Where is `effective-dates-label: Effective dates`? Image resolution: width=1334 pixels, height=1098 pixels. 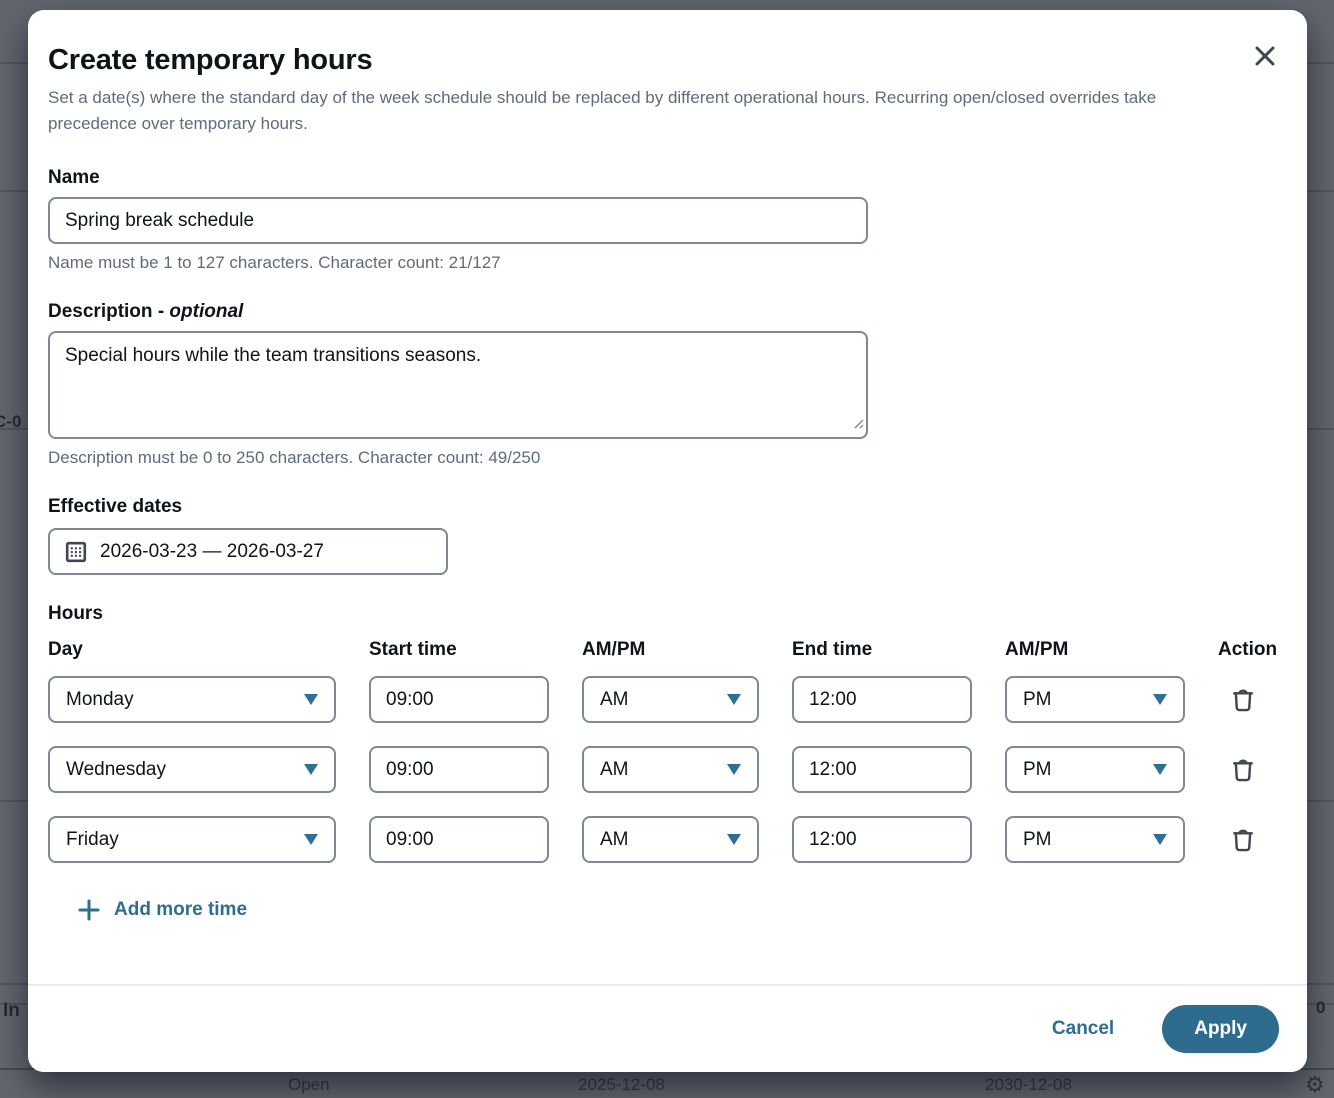 effective-dates-label: Effective dates is located at coordinates (115, 506).